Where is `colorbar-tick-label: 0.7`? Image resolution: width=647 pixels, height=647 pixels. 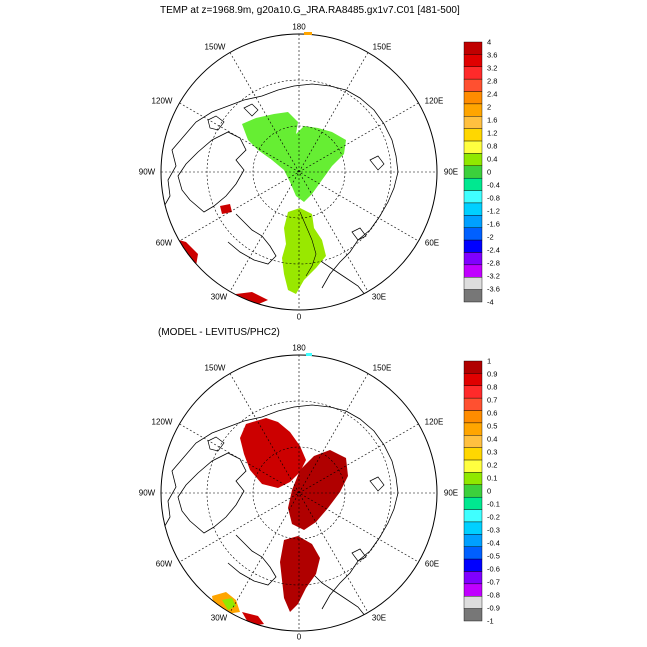
colorbar-tick-label: 0.7 is located at coordinates (492, 400).